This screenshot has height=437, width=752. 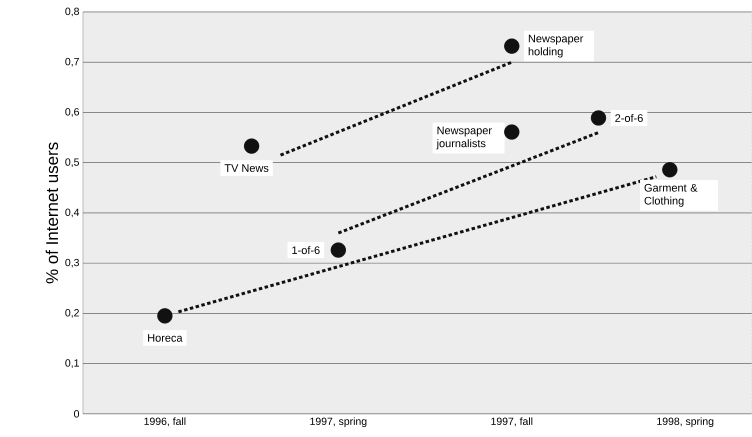 What do you see at coordinates (338, 422) in the screenshot?
I see `x-tick-label: 1997, spring` at bounding box center [338, 422].